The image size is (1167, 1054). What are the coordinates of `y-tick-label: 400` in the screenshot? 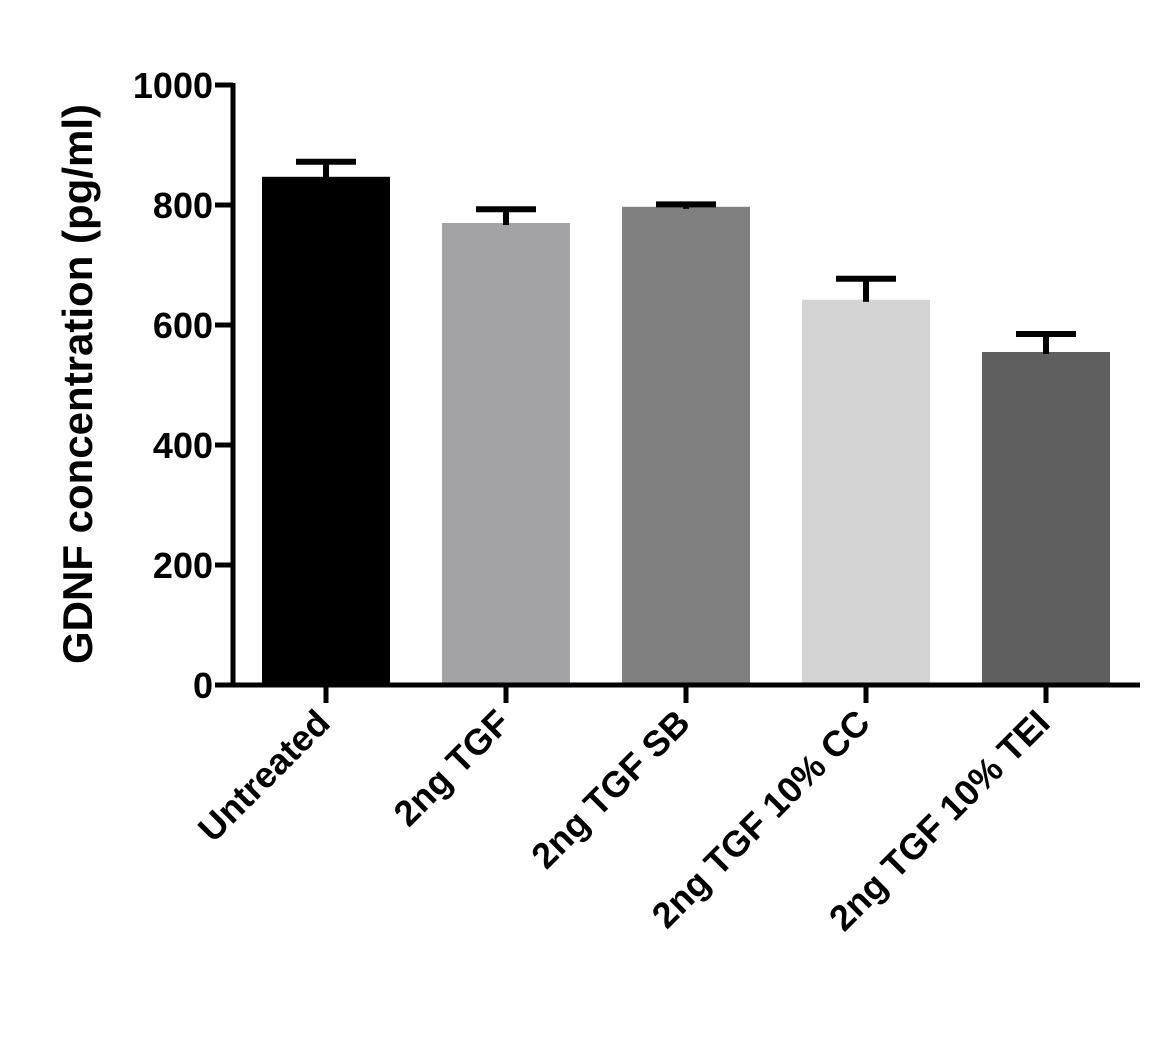 It's located at (183, 445).